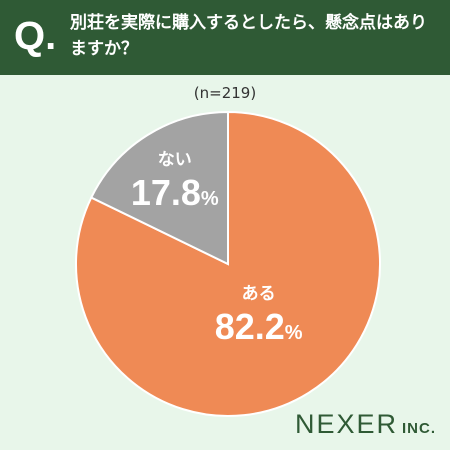 The height and width of the screenshot is (450, 450). I want to click on pie-slice-nai, so click(159, 188).